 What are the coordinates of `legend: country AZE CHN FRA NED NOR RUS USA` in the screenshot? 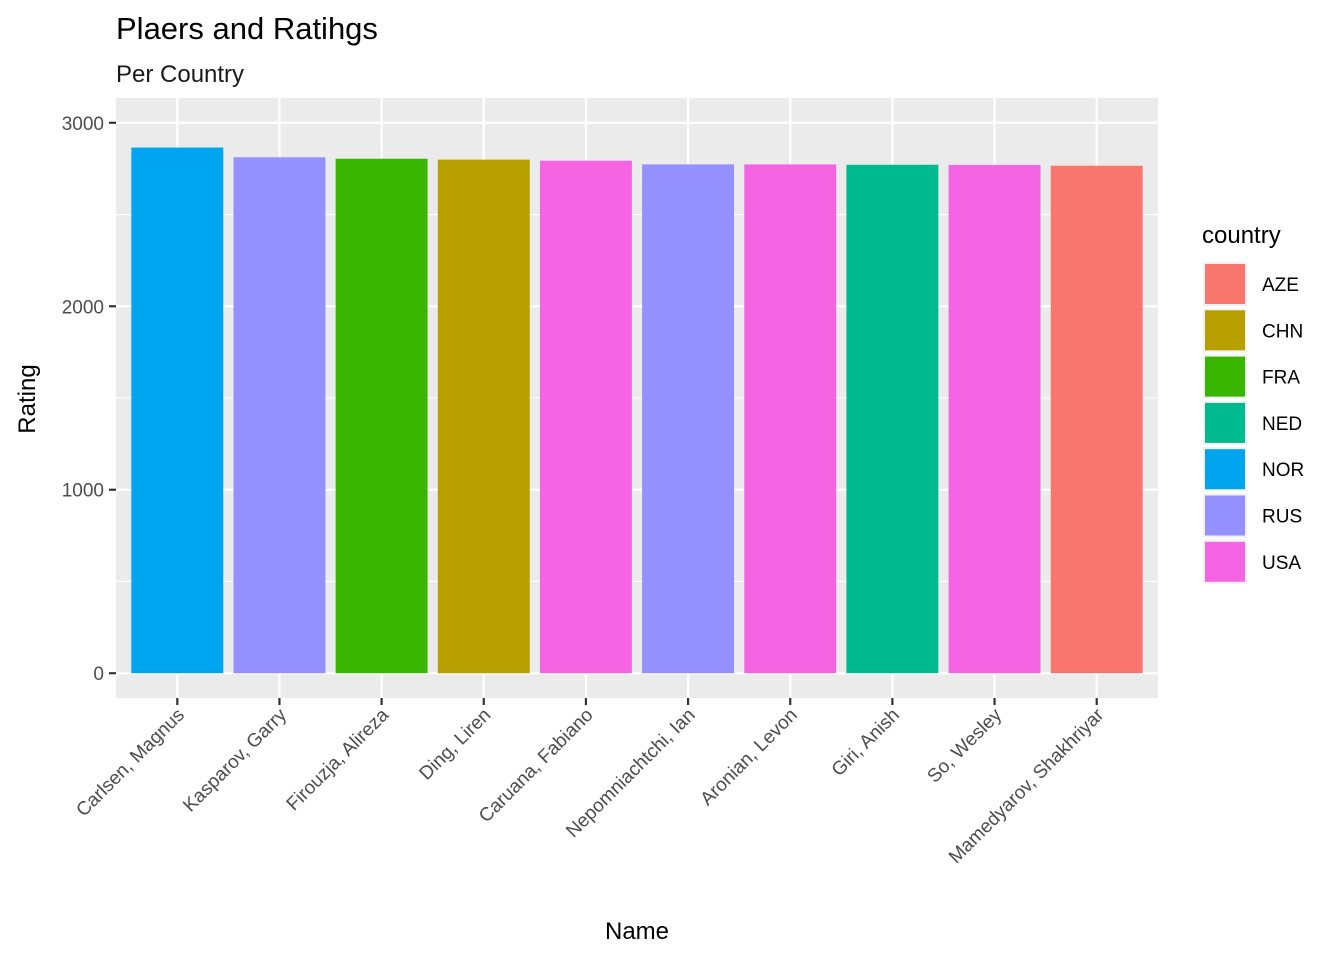 It's located at (1253, 403).